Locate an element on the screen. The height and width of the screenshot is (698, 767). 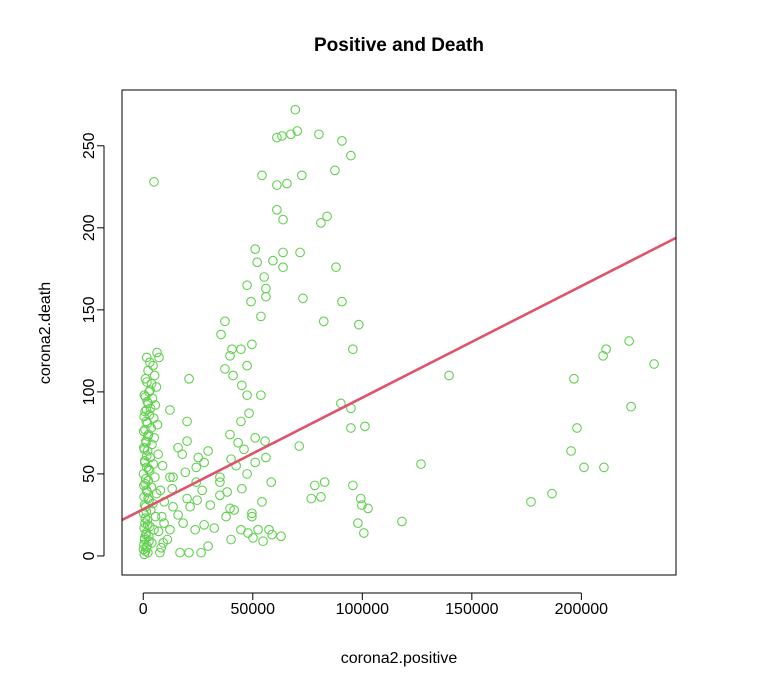
y-tick-label: 250 is located at coordinates (89, 145).